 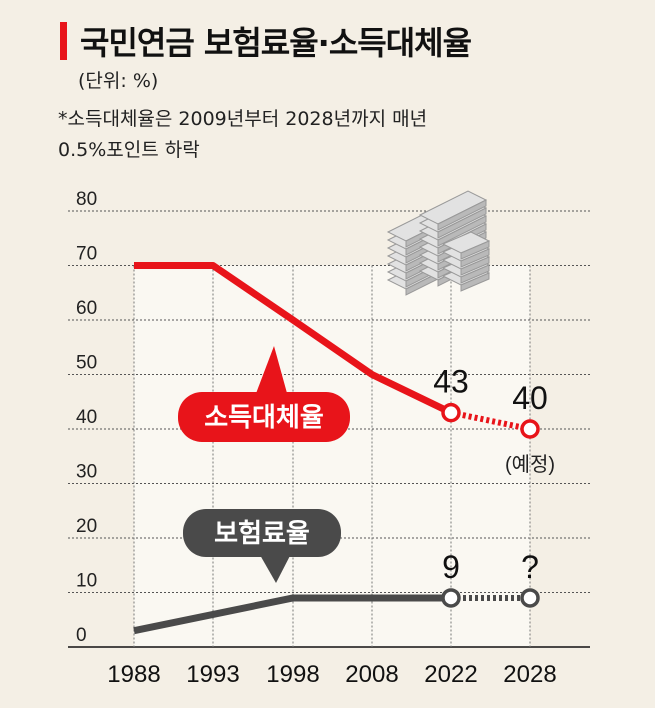 What do you see at coordinates (292, 614) in the screenshot?
I see `series-line-contribution-rate` at bounding box center [292, 614].